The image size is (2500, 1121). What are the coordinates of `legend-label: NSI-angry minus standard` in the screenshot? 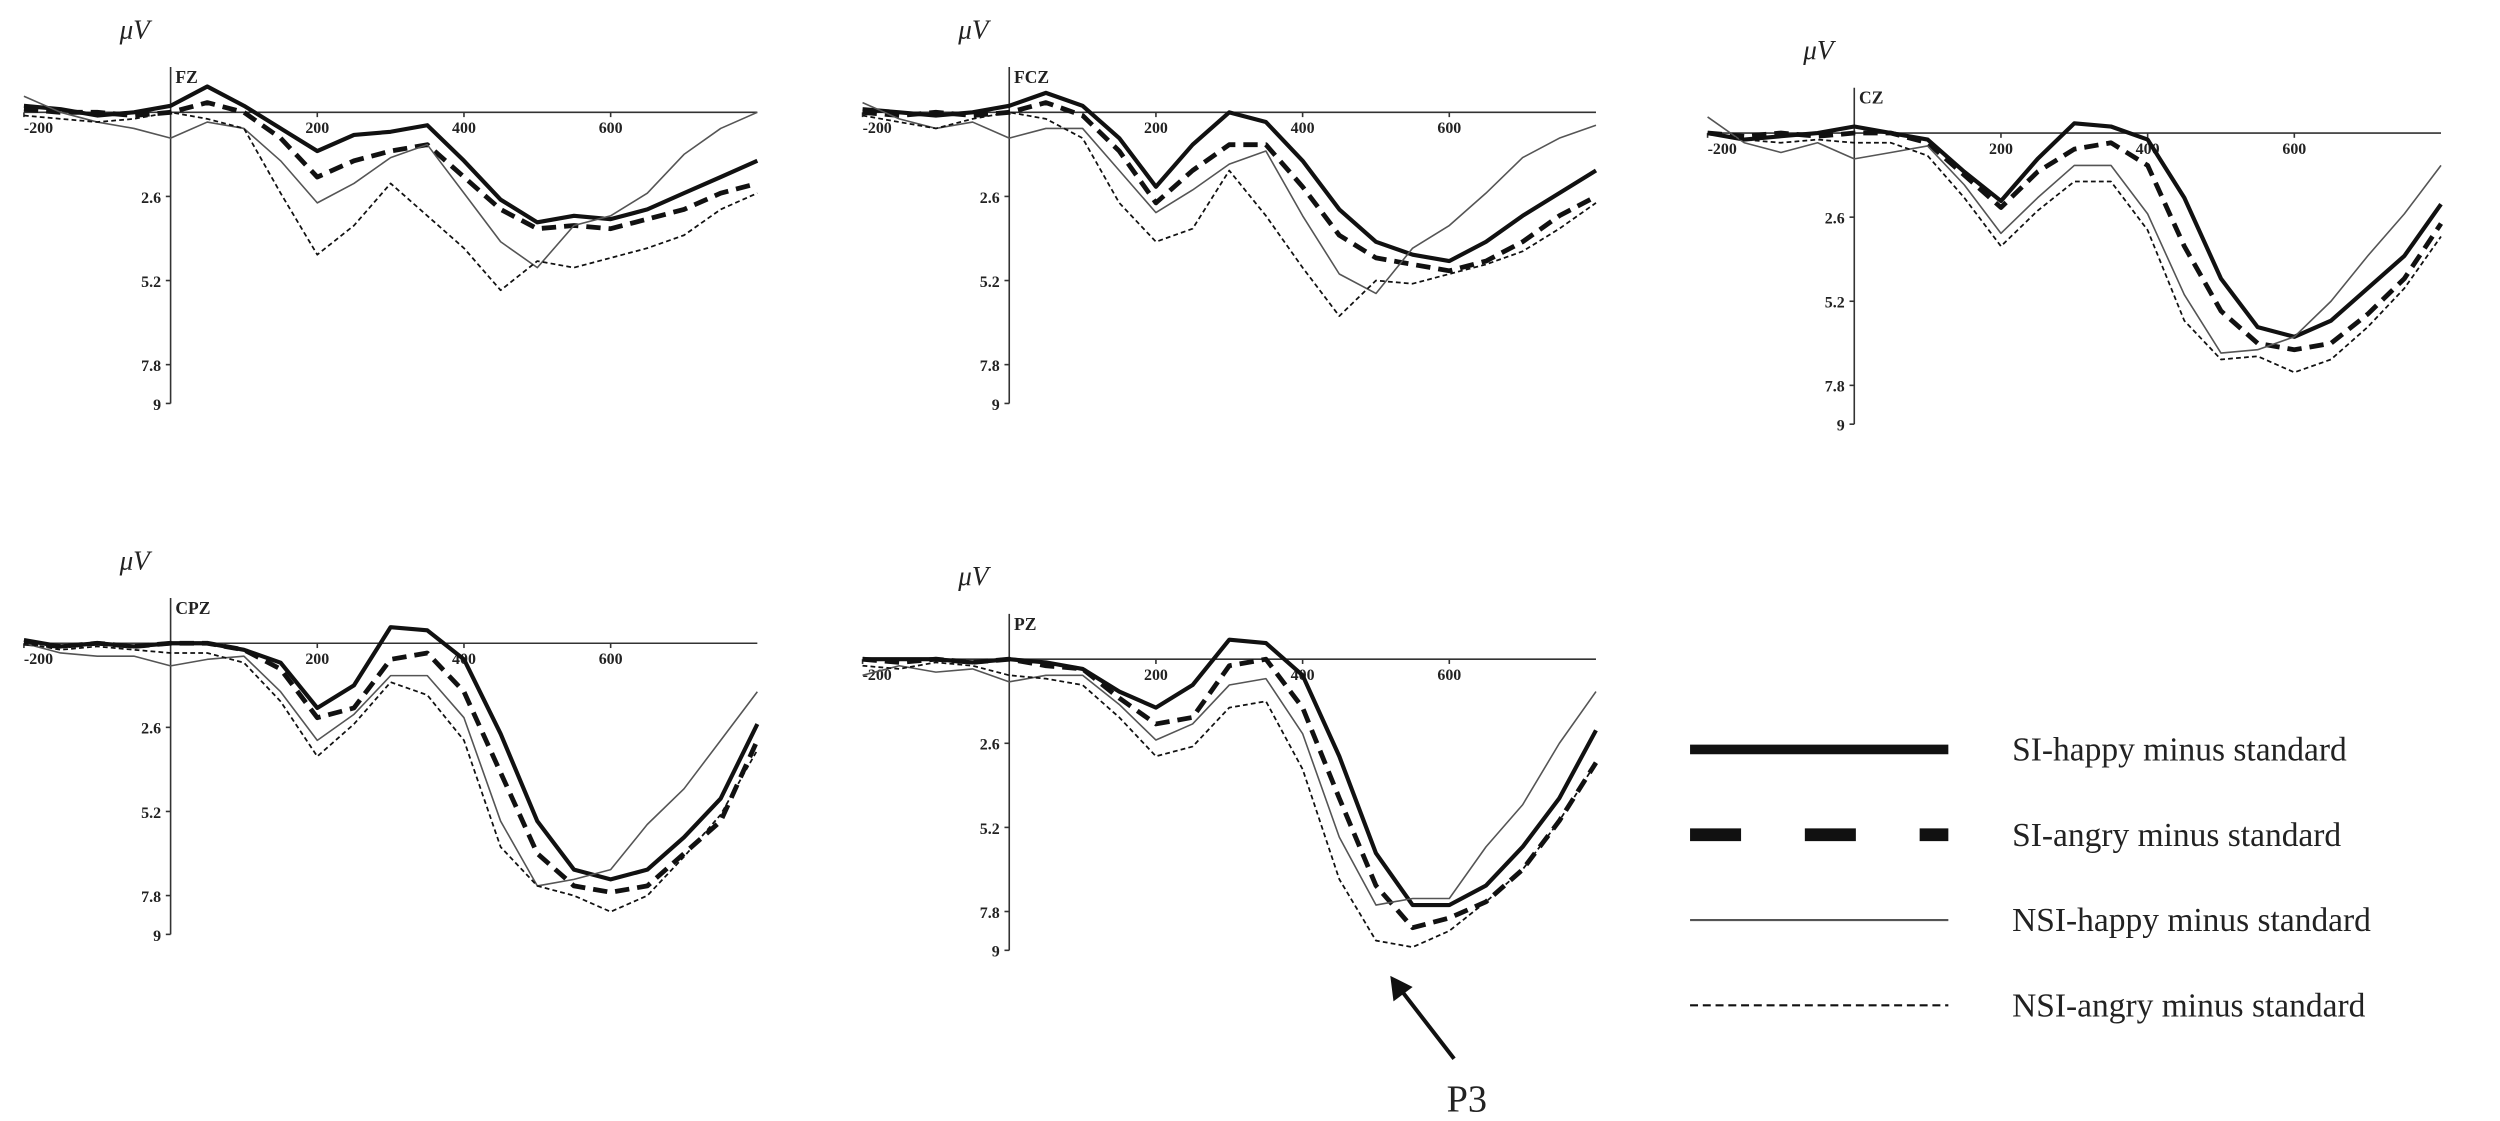 It's located at (2188, 1005).